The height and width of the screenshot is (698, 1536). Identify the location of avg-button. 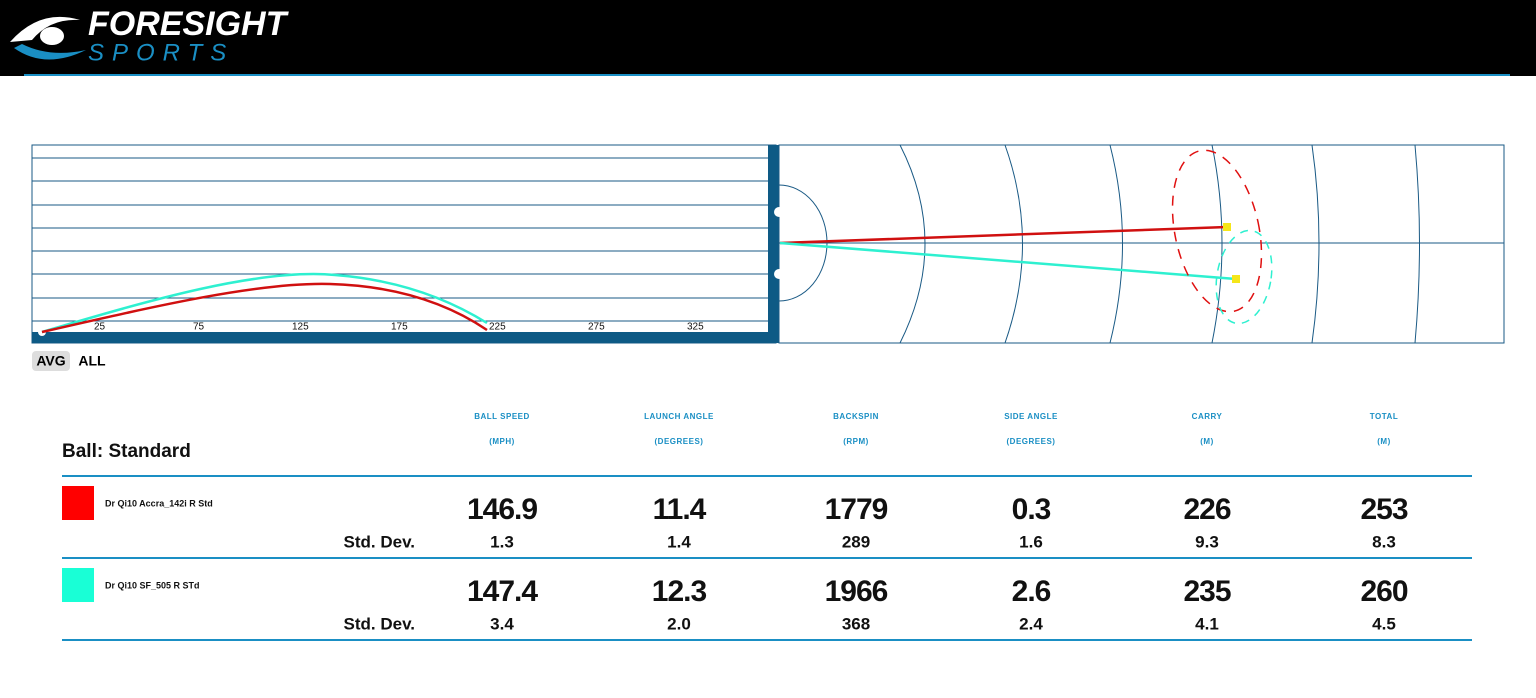
(51, 361).